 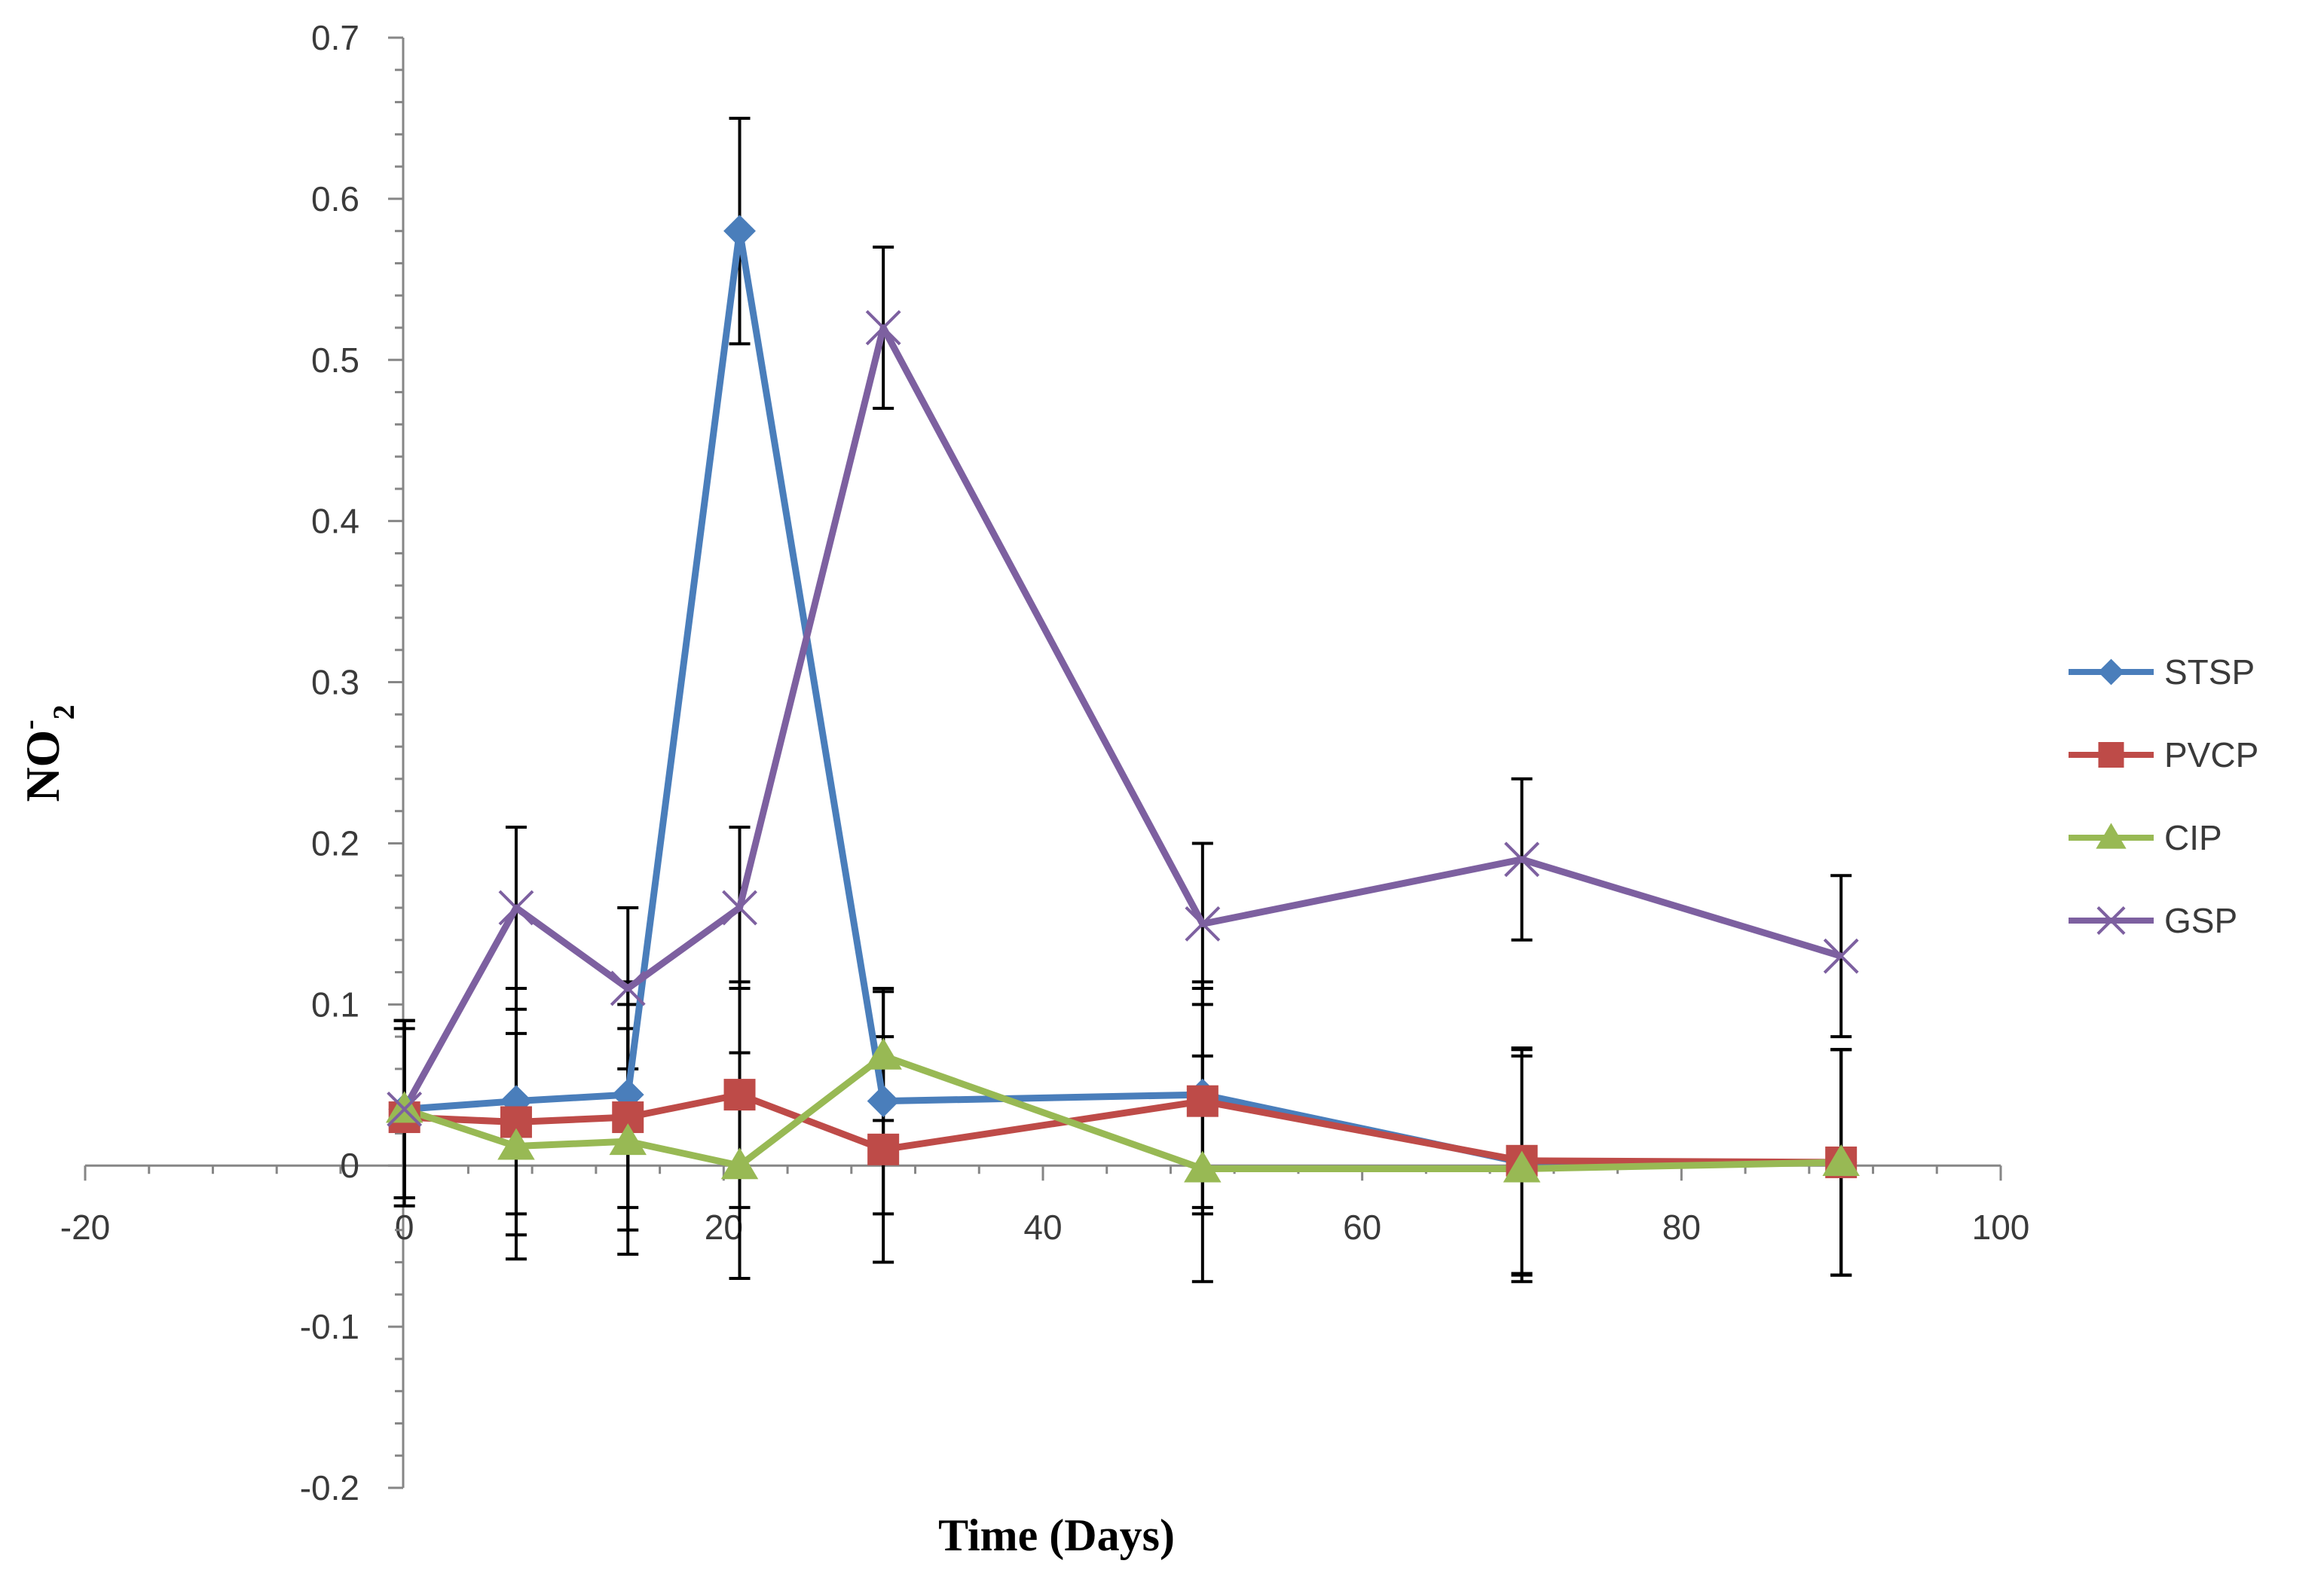 What do you see at coordinates (1681, 1227) in the screenshot?
I see `x-tick-label: 80` at bounding box center [1681, 1227].